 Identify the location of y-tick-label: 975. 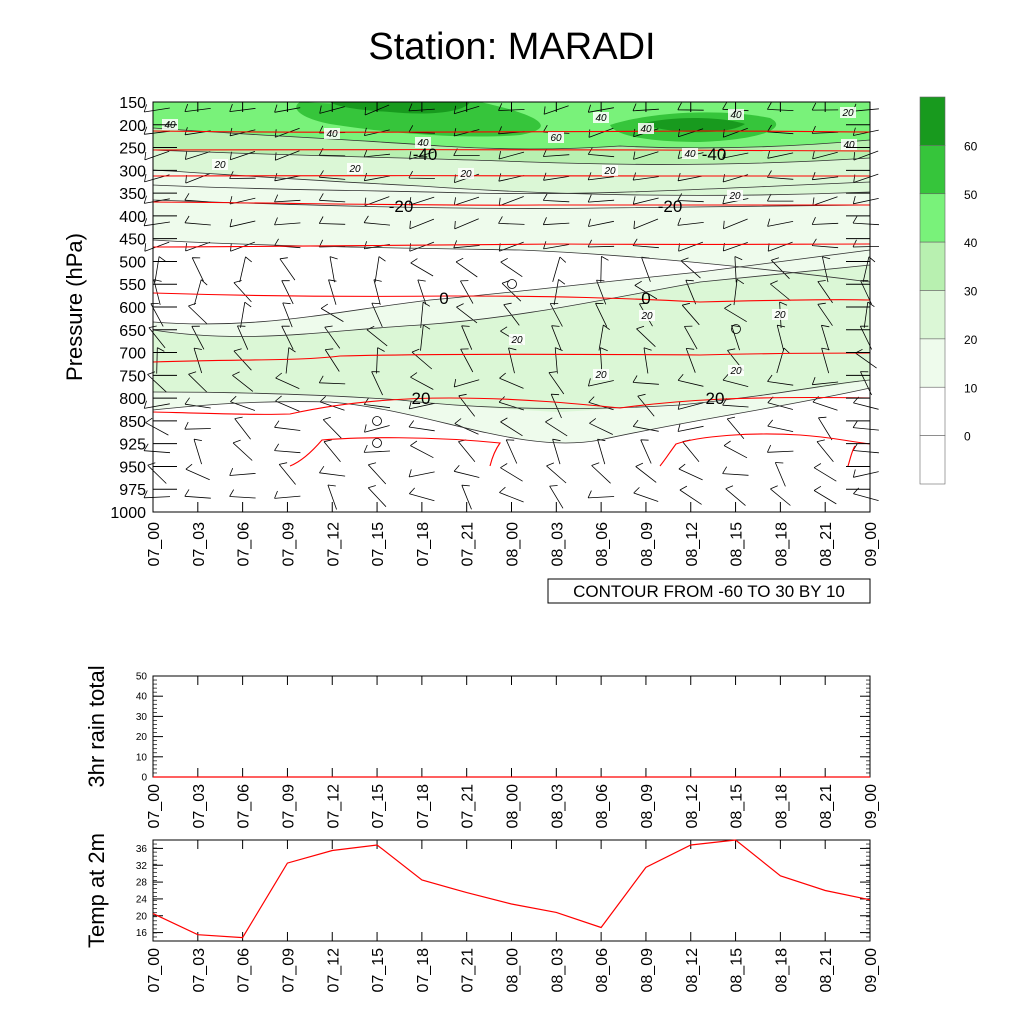
(132, 490).